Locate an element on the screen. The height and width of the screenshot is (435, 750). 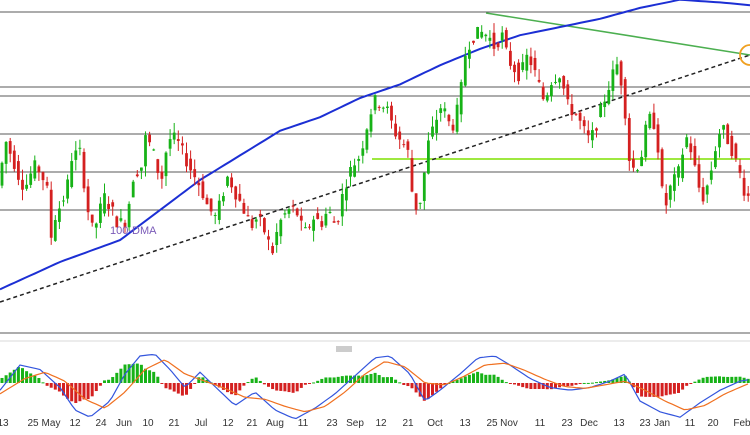
x-tick-label-21: 11 is located at coordinates (540, 423).